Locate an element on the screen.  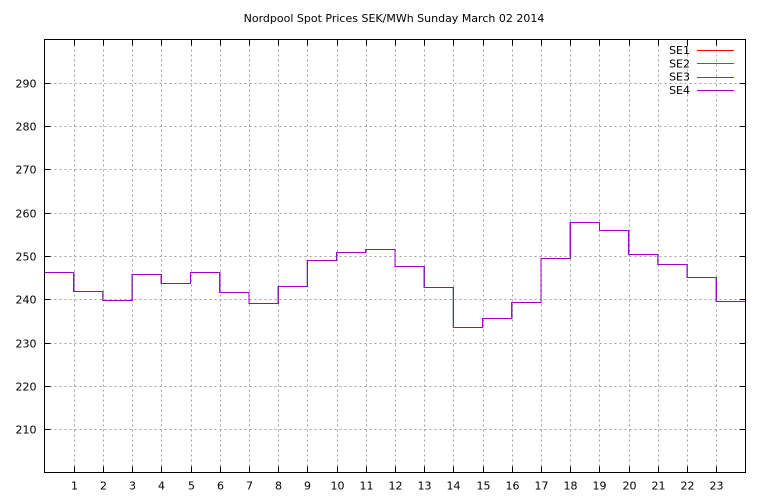
x-tick-label: 9 is located at coordinates (307, 486).